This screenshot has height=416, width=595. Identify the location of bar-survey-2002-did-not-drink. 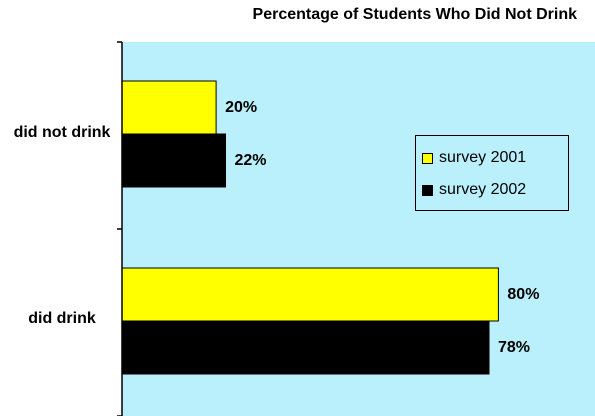
(174, 160).